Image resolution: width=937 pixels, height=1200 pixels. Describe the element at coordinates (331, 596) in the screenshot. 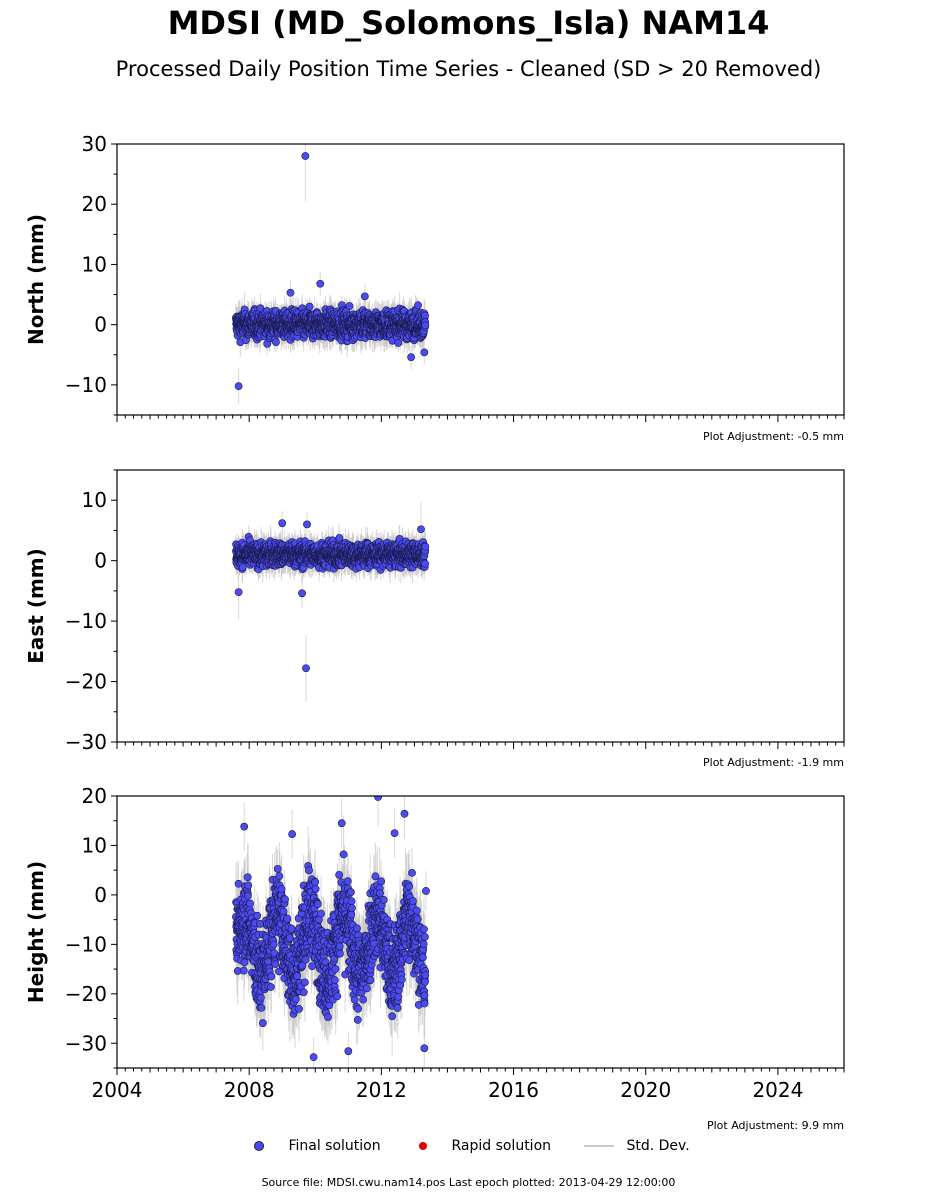

I see `points-east` at that location.